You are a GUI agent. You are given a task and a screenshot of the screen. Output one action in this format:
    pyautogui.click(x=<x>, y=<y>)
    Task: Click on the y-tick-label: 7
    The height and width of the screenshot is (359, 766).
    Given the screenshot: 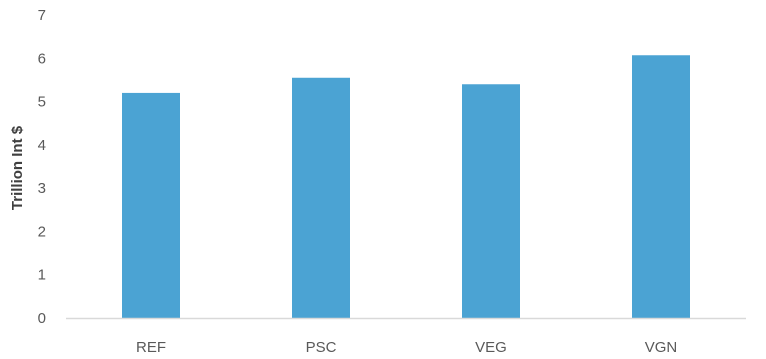 What is the action you would take?
    pyautogui.click(x=42, y=15)
    